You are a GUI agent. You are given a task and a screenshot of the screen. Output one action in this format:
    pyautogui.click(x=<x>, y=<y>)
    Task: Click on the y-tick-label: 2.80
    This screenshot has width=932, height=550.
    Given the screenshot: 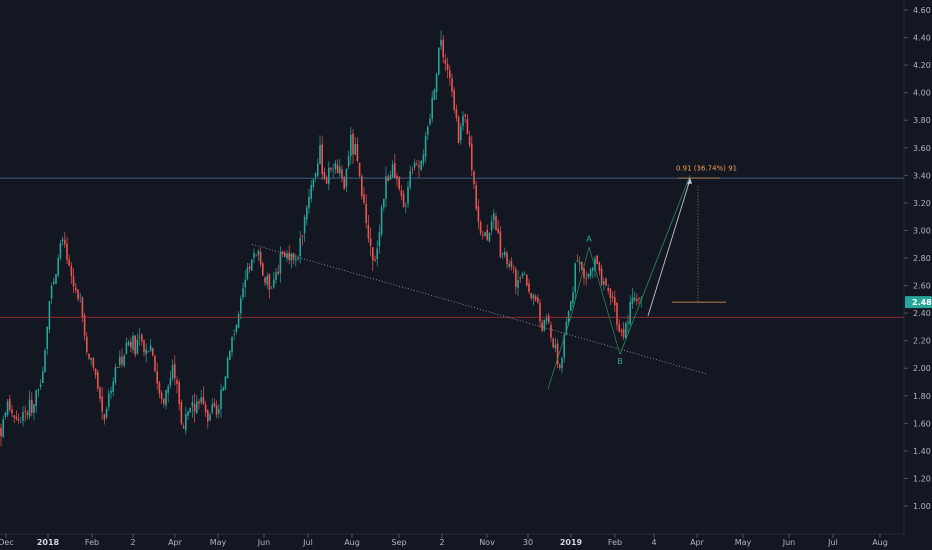 What is the action you would take?
    pyautogui.click(x=922, y=258)
    